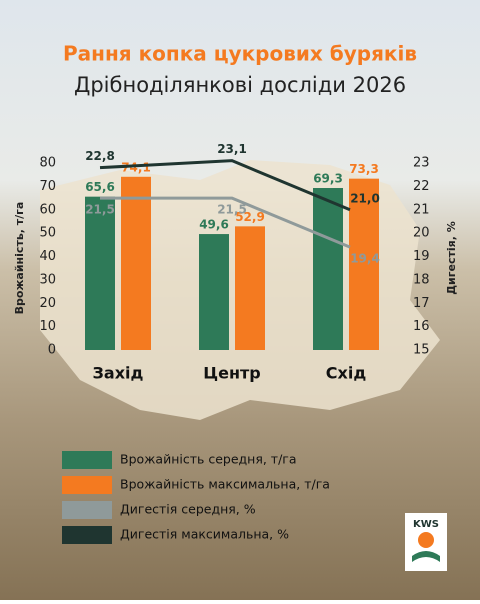 This screenshot has height=604, width=480. What do you see at coordinates (421, 209) in the screenshot?
I see `y2-tick-label: 21` at bounding box center [421, 209].